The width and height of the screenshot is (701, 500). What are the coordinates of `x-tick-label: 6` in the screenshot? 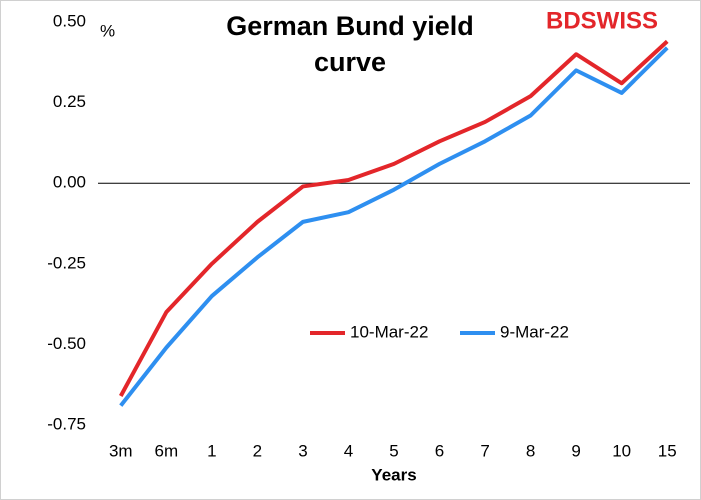 It's located at (439, 450).